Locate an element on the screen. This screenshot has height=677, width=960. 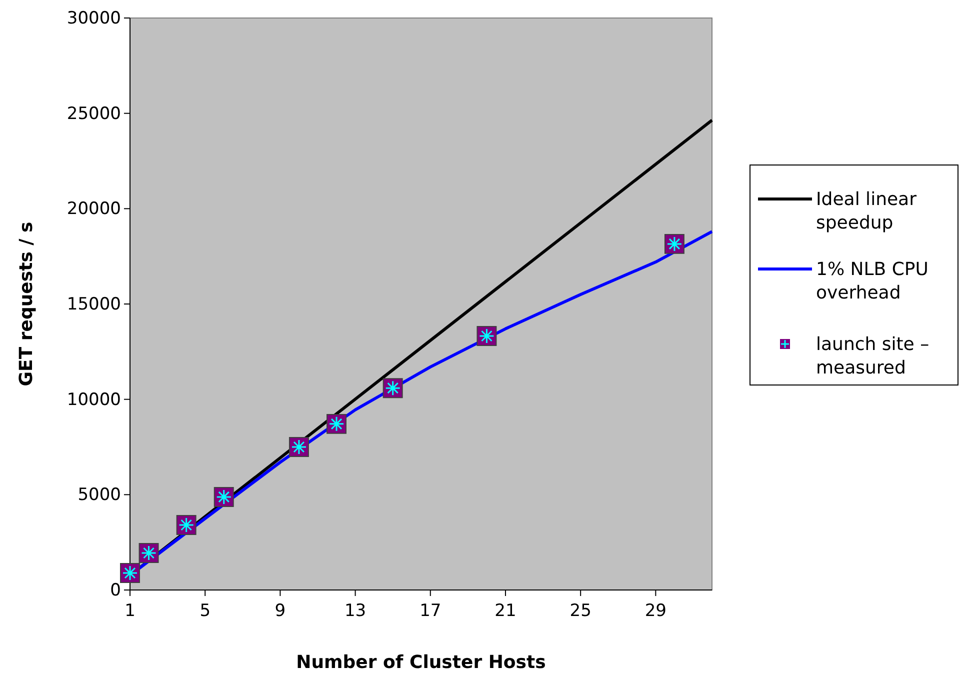
x-tick-label: 13 is located at coordinates (355, 611).